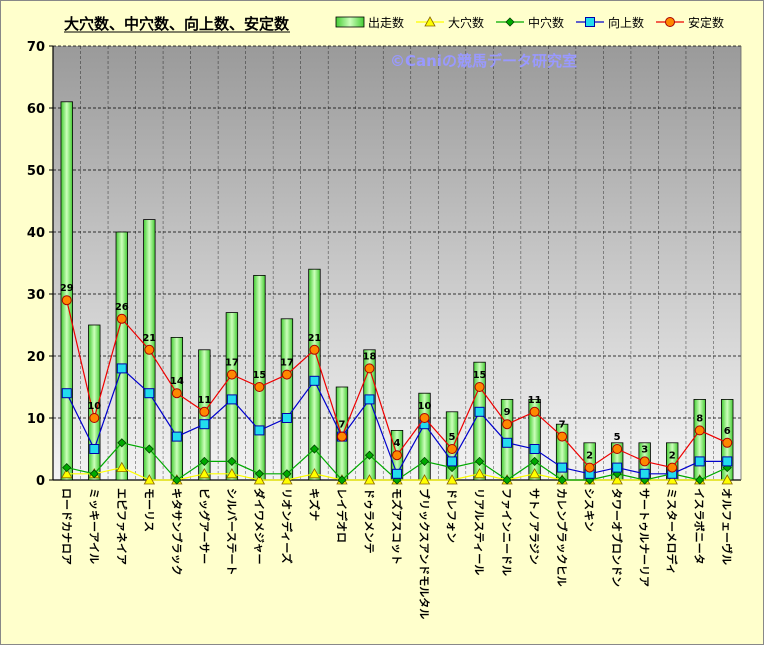 The width and height of the screenshot is (764, 645). What do you see at coordinates (425, 553) in the screenshot?
I see `category-label: ブリックスアンドモルタル` at bounding box center [425, 553].